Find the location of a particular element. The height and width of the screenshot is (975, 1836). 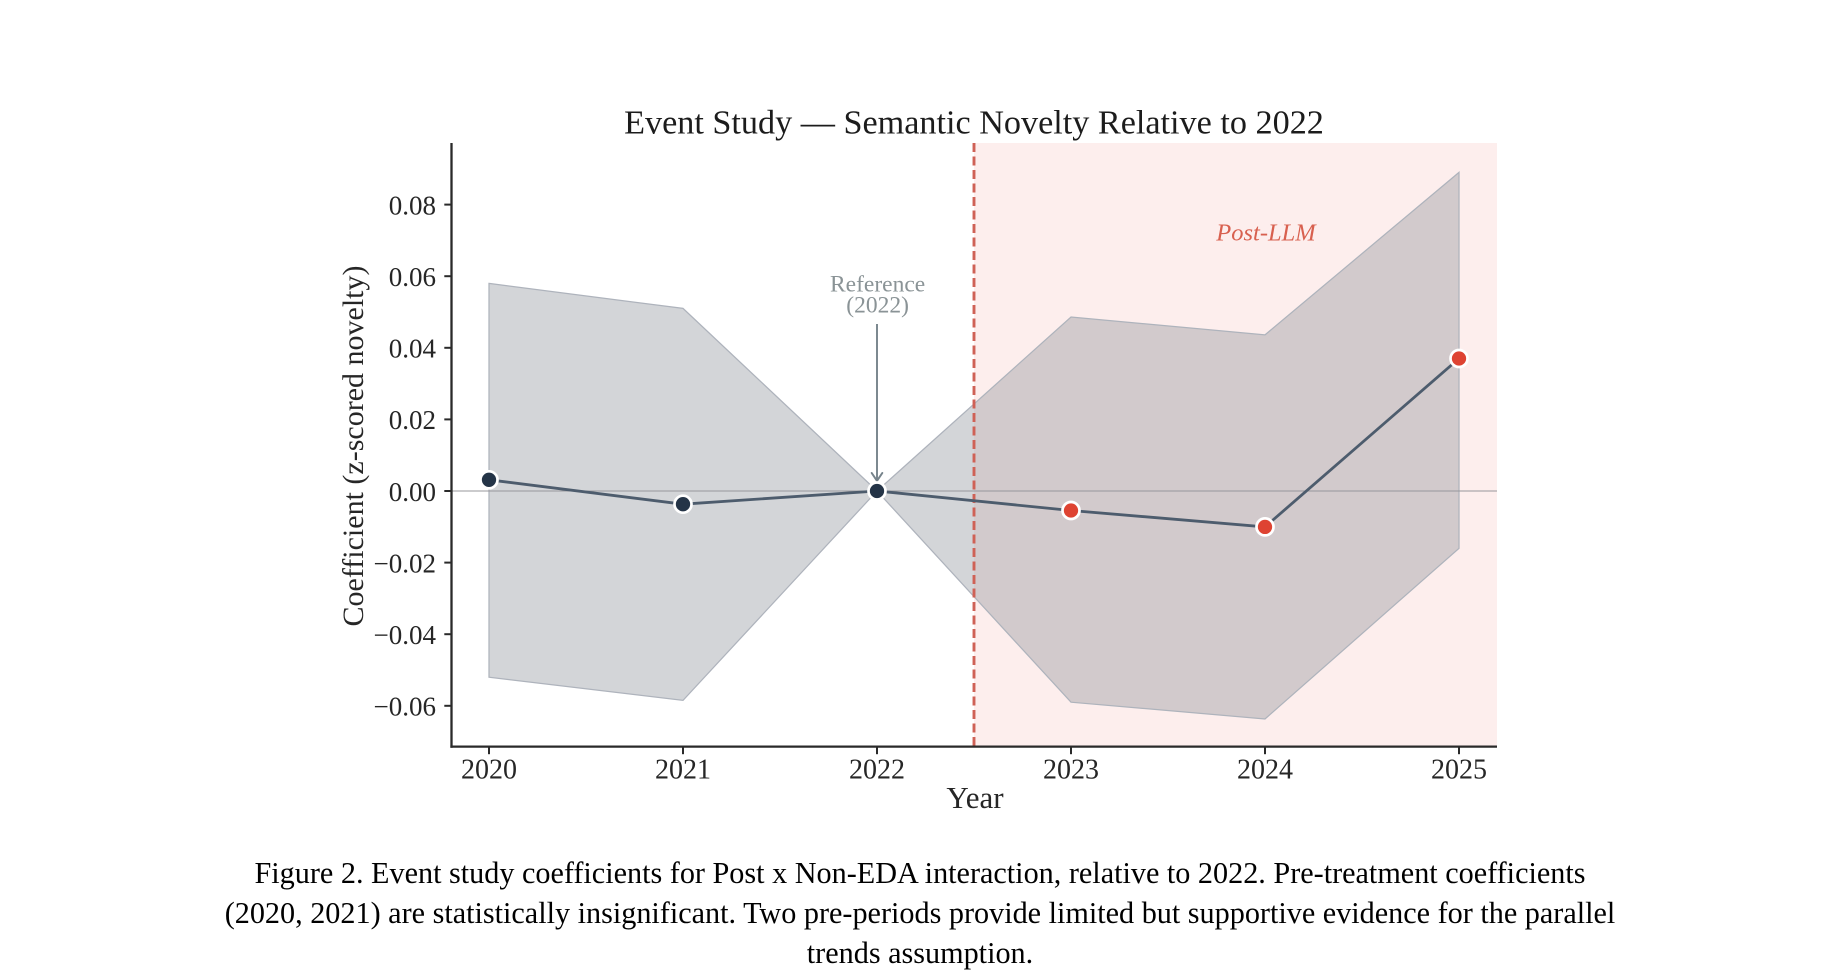

svg-text: 2025 is located at coordinates (1459, 770).